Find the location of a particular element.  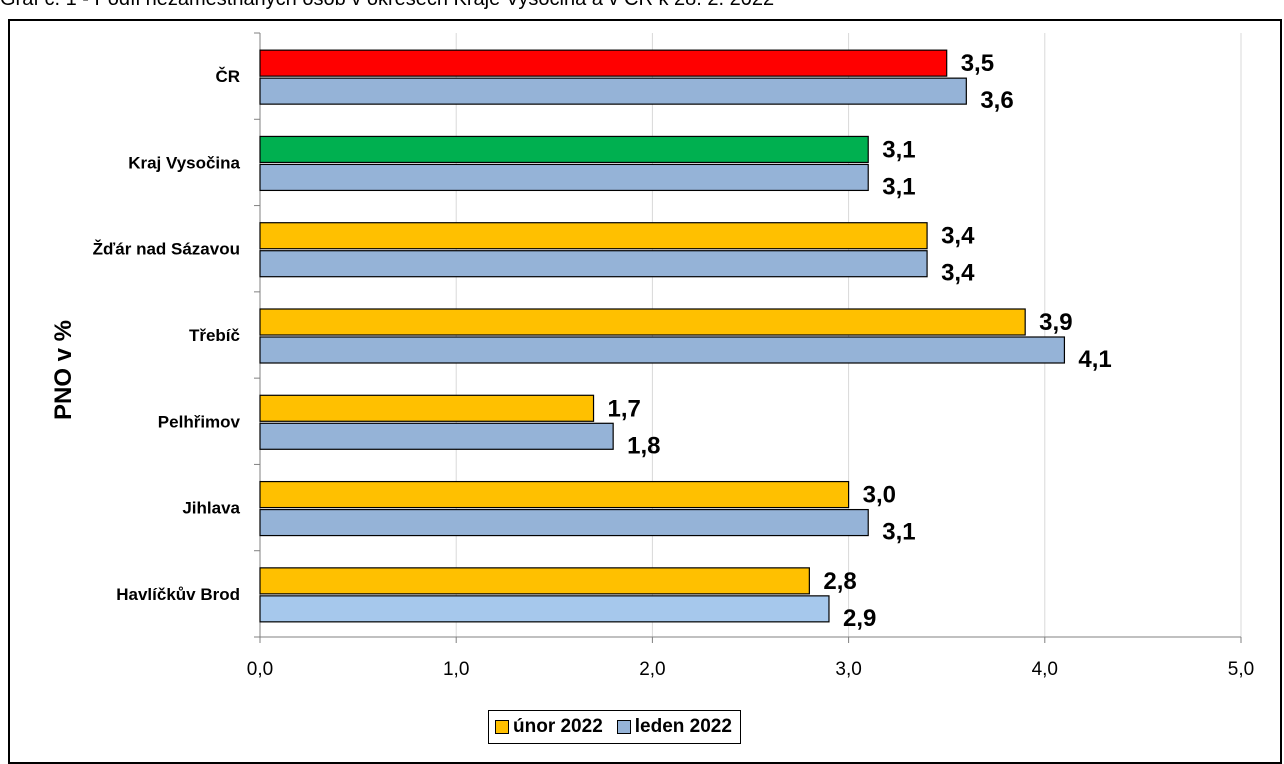

legend: únor 2022 leden 2022 is located at coordinates (614, 727).